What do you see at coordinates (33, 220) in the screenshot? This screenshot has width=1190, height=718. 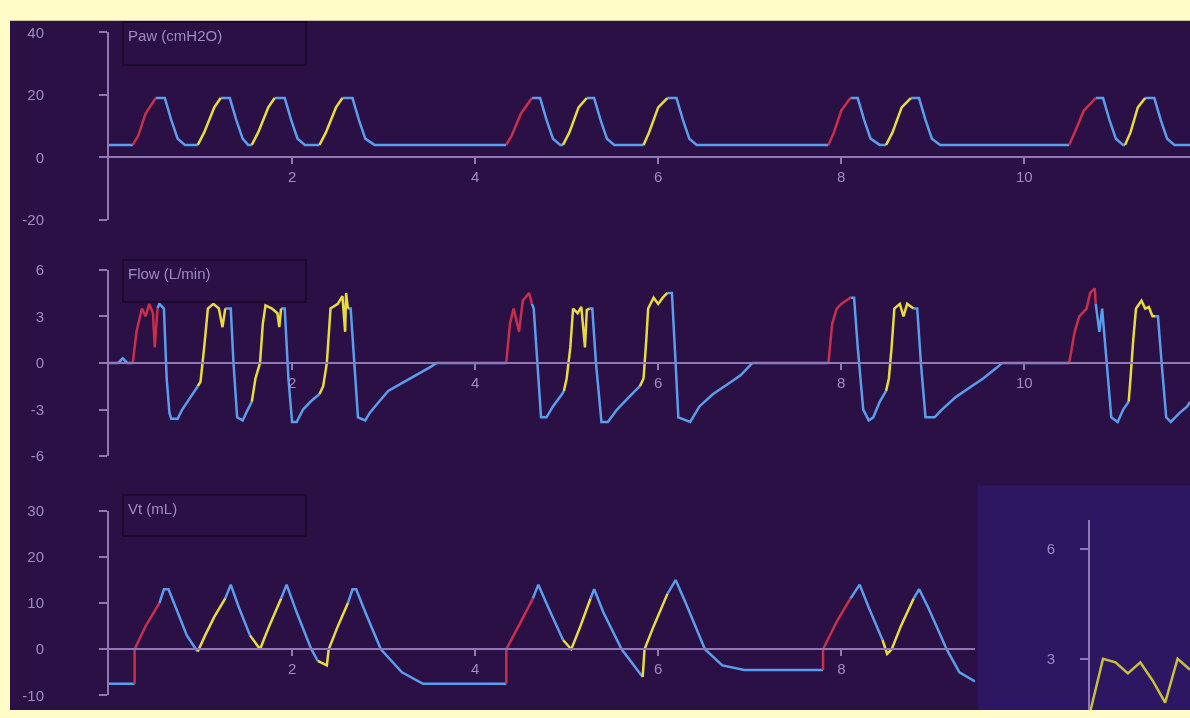 I see `y-tick-label: -20` at bounding box center [33, 220].